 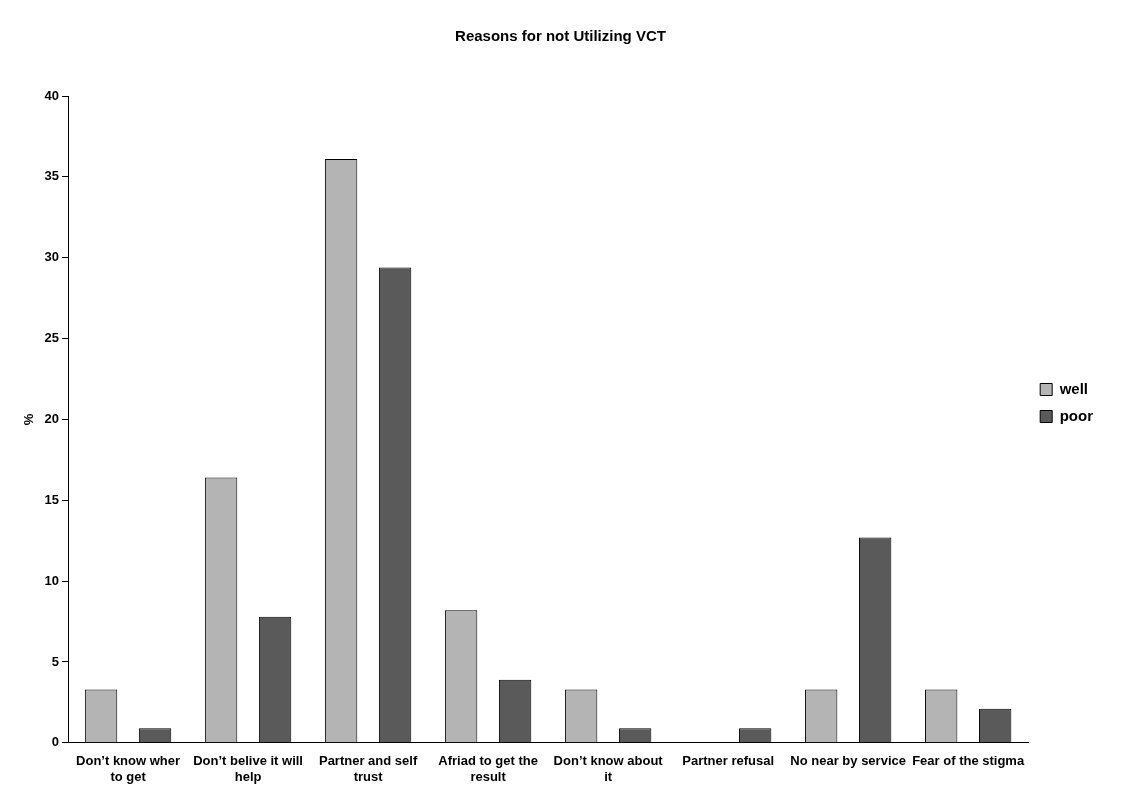 I want to click on chart-title: Reasons for not Utilizing VCT, so click(x=560, y=36).